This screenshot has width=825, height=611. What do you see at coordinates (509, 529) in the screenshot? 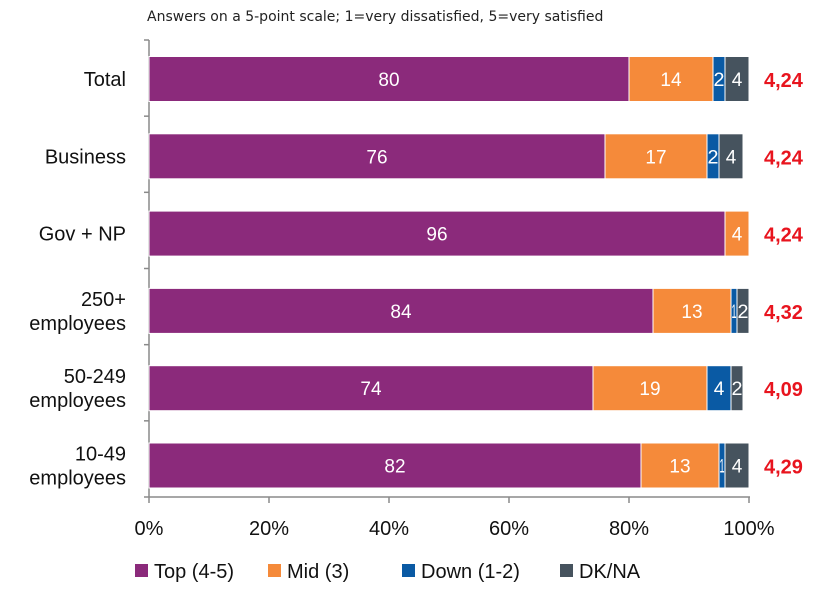
I see `x-tick-label: 60%` at bounding box center [509, 529].